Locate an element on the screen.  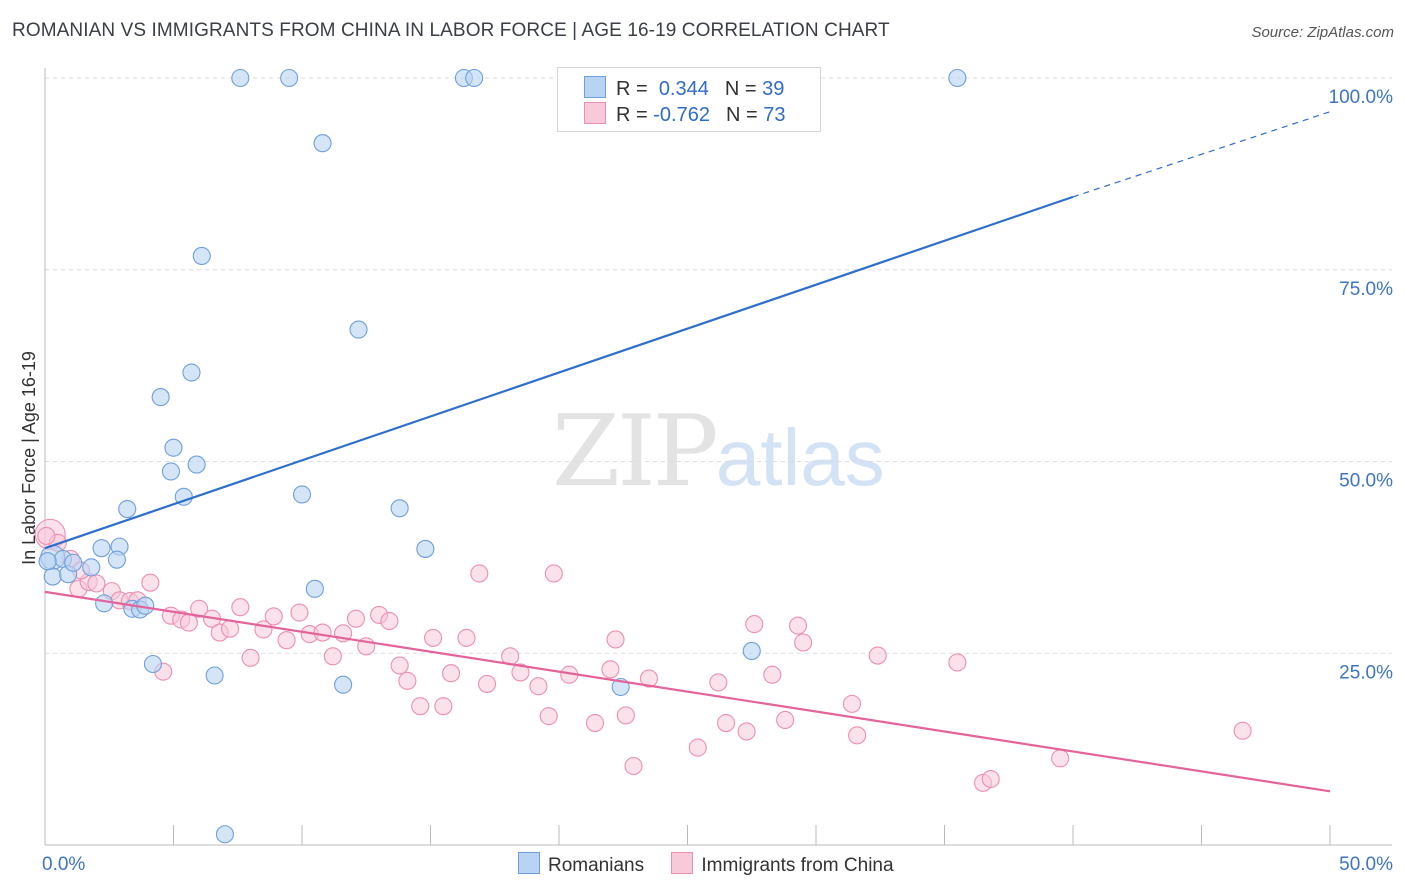
legend-r-value: -0.762 is located at coordinates (681, 115).